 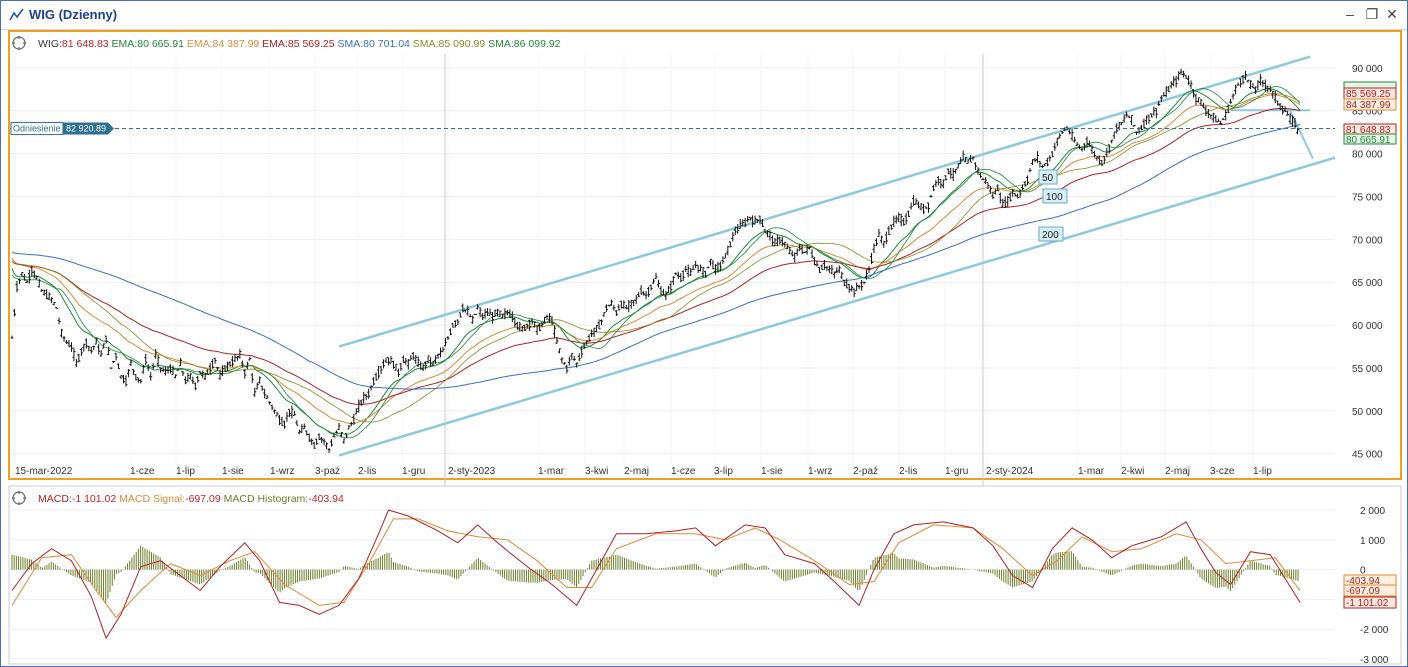 I want to click on date-tick-label: 1-lip, so click(x=1262, y=471).